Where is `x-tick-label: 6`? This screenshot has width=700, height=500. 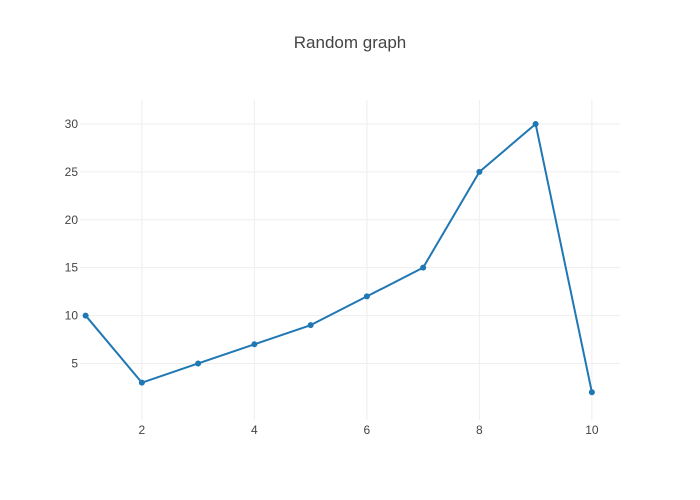 x-tick-label: 6 is located at coordinates (367, 430).